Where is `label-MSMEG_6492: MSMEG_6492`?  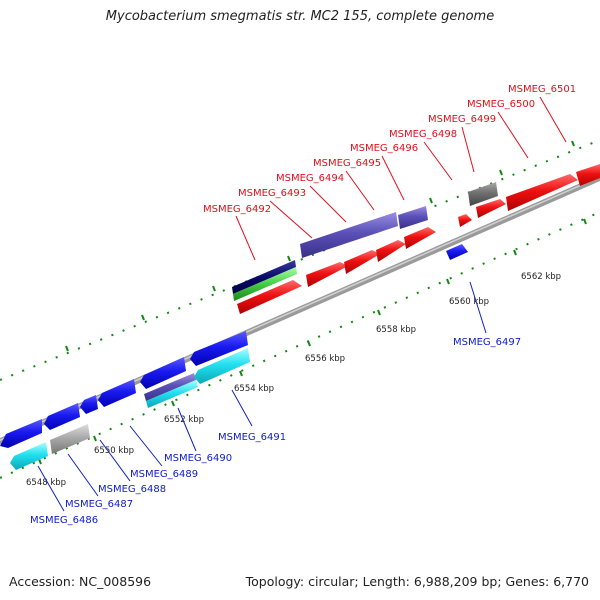
label-MSMEG_6492: MSMEG_6492 is located at coordinates (237, 209).